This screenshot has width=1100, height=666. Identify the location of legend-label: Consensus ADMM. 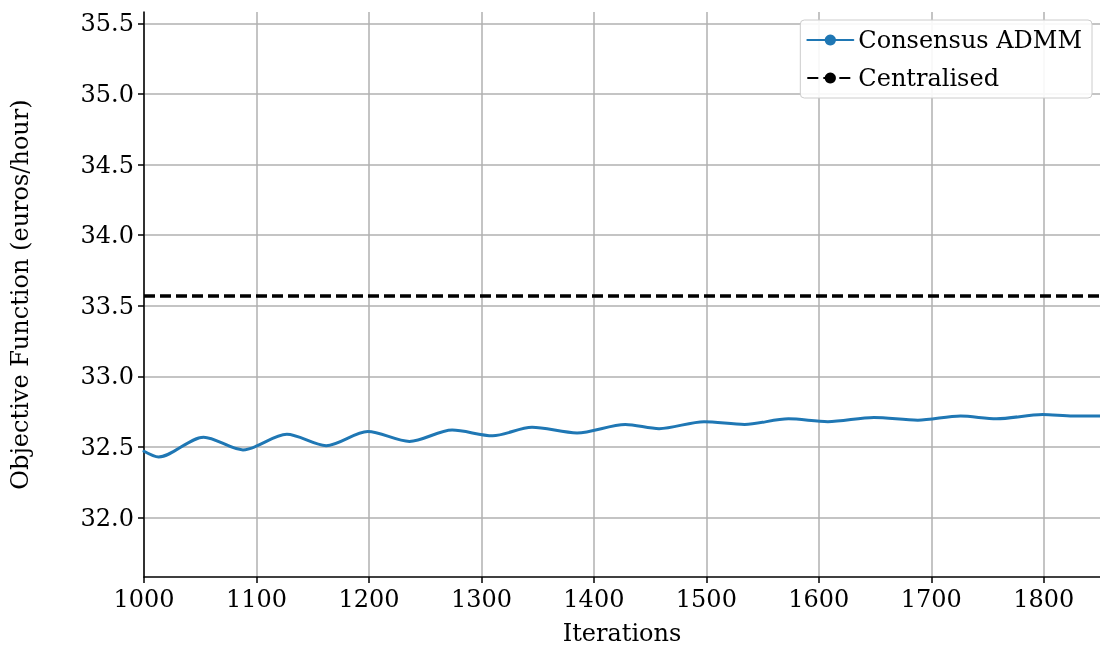
(970, 40).